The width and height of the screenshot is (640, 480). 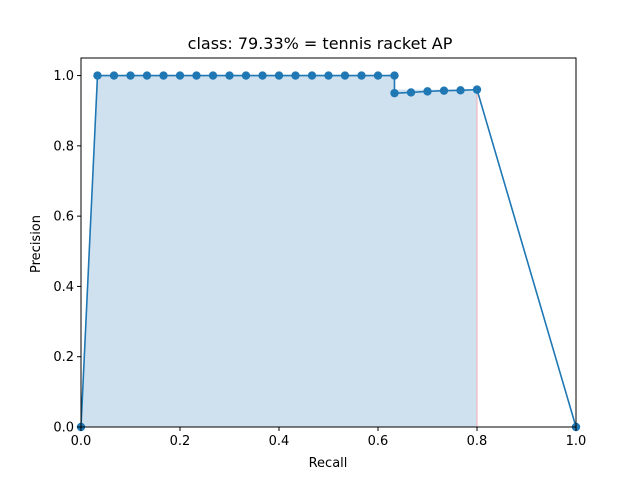 What do you see at coordinates (328, 463) in the screenshot?
I see `x-axis-label: Recall` at bounding box center [328, 463].